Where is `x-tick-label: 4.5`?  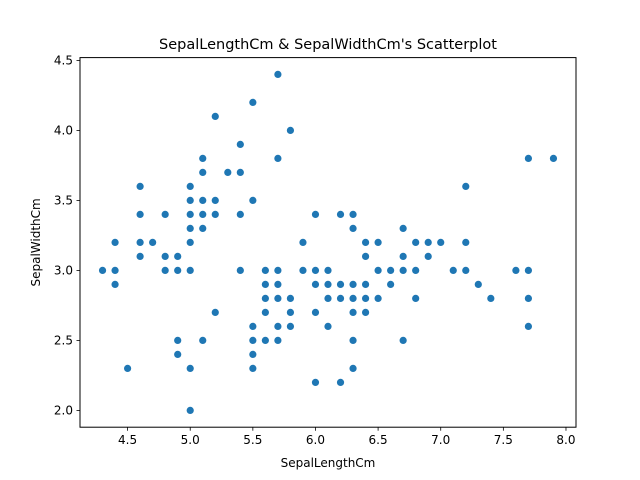 x-tick-label: 4.5 is located at coordinates (127, 440).